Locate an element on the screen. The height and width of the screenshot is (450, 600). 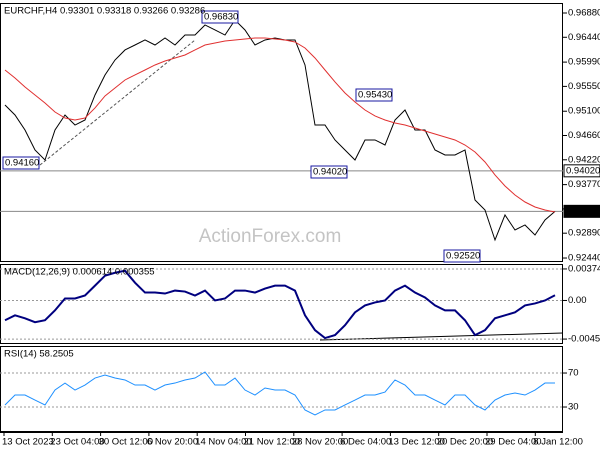
x-tick-label: 20 Dec 20:00 is located at coordinates (465, 442).